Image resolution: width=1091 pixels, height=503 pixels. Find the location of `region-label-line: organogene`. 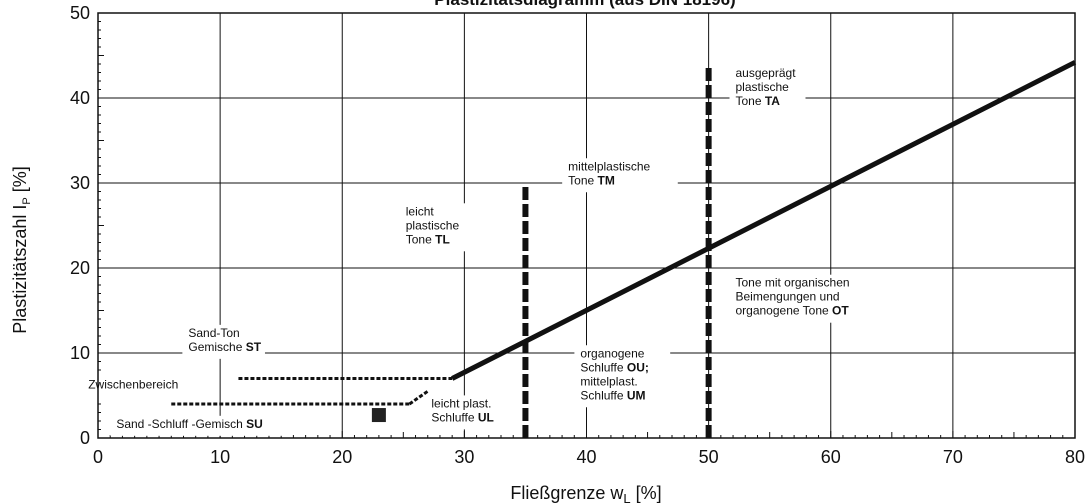

region-label-line: organogene is located at coordinates (612, 353).